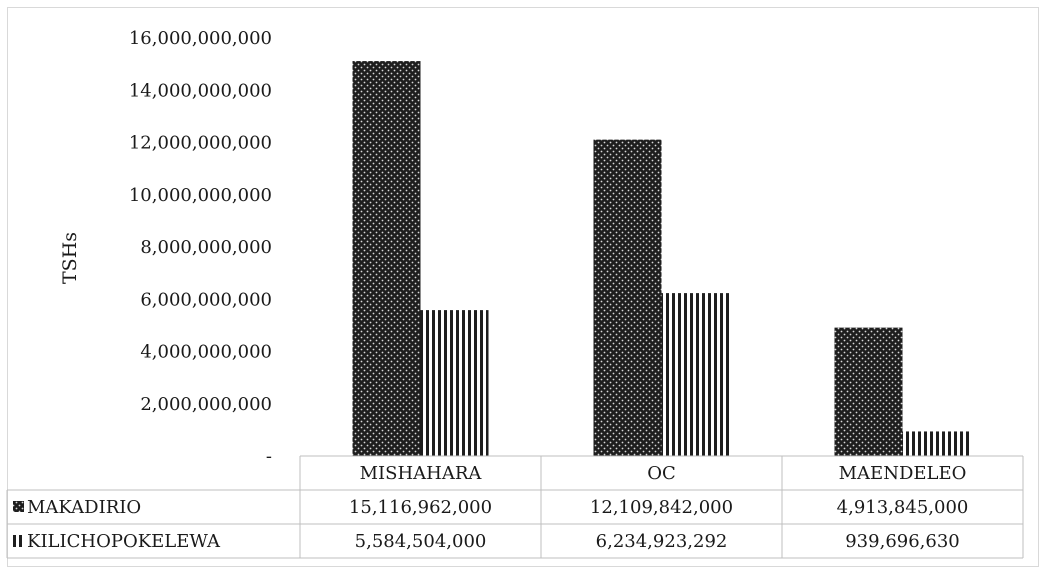 The image size is (1047, 573). I want to click on legend-key-makadirio, so click(18, 506).